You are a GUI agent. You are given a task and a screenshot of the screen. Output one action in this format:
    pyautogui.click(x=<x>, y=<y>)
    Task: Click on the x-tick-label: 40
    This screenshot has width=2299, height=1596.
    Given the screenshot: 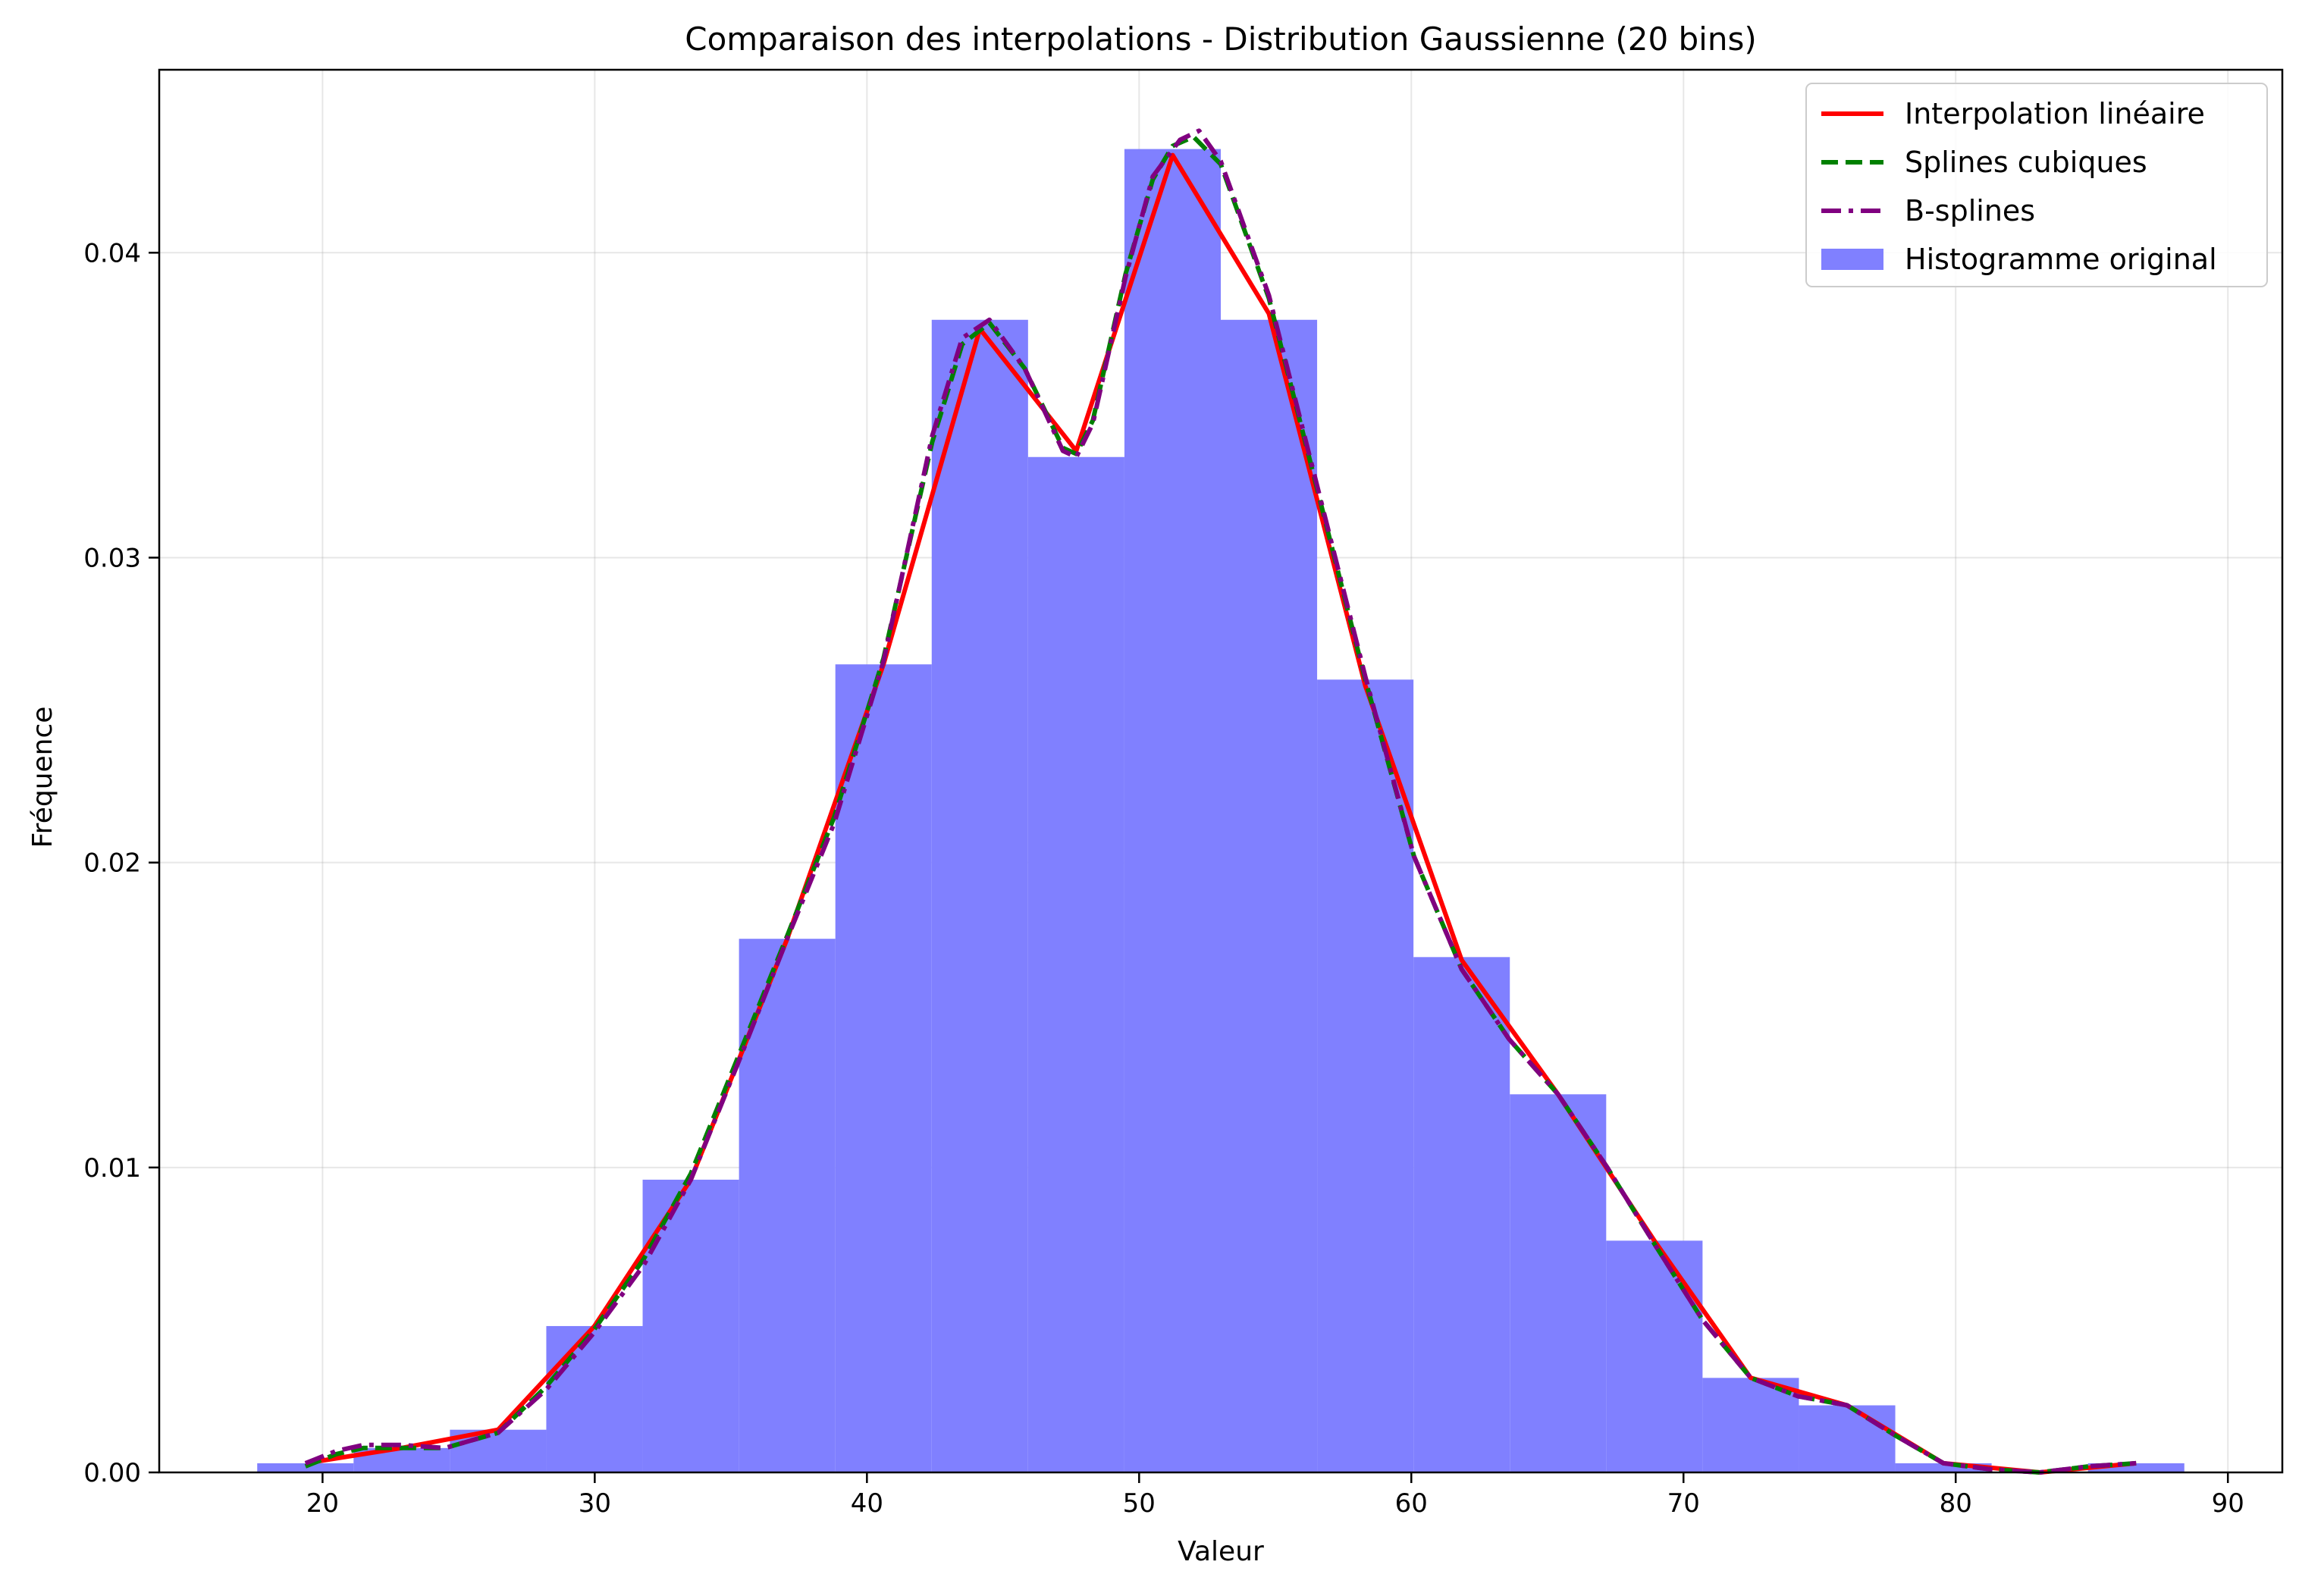 What is the action you would take?
    pyautogui.click(x=867, y=1503)
    